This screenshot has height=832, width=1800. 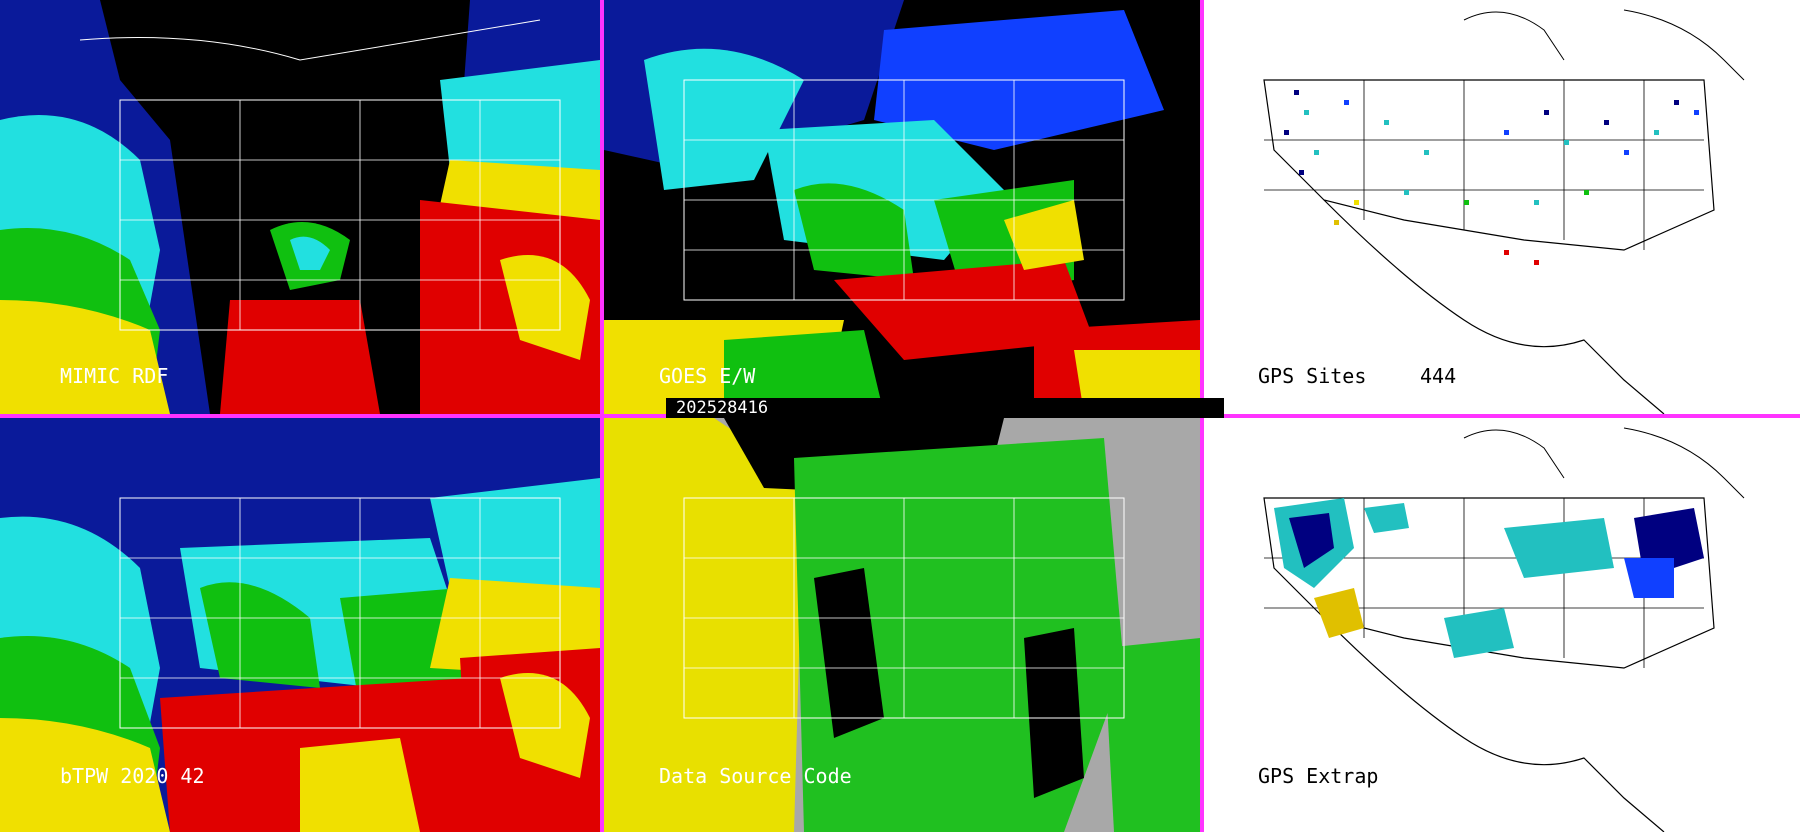 I want to click on timestamp-bar: 202528416, so click(x=945, y=408).